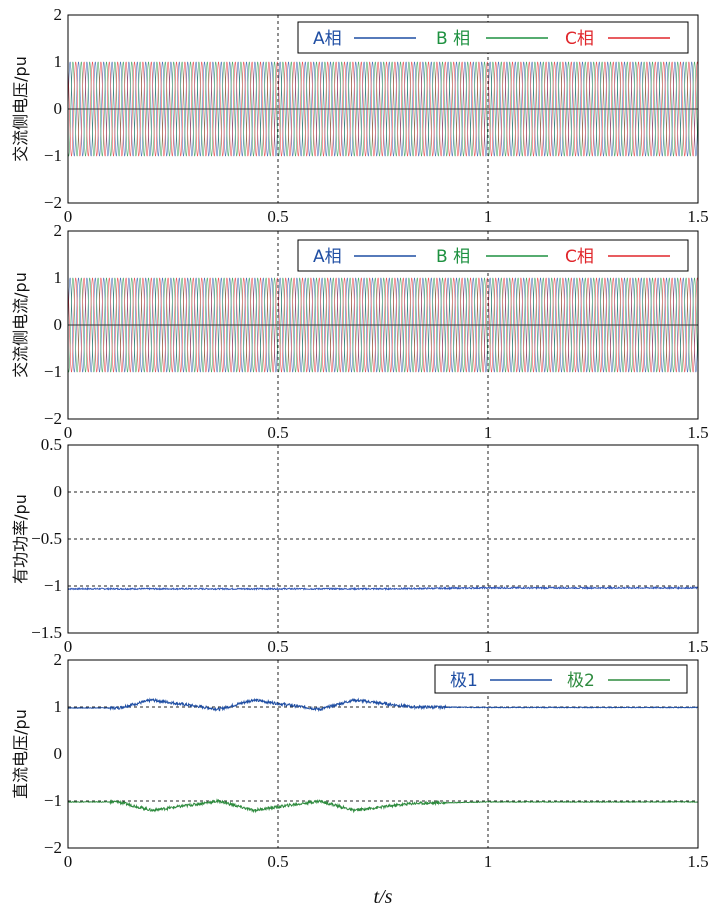 The width and height of the screenshot is (723, 912). Describe the element at coordinates (464, 681) in the screenshot. I see `legend-label-pole-1: 极1` at that location.